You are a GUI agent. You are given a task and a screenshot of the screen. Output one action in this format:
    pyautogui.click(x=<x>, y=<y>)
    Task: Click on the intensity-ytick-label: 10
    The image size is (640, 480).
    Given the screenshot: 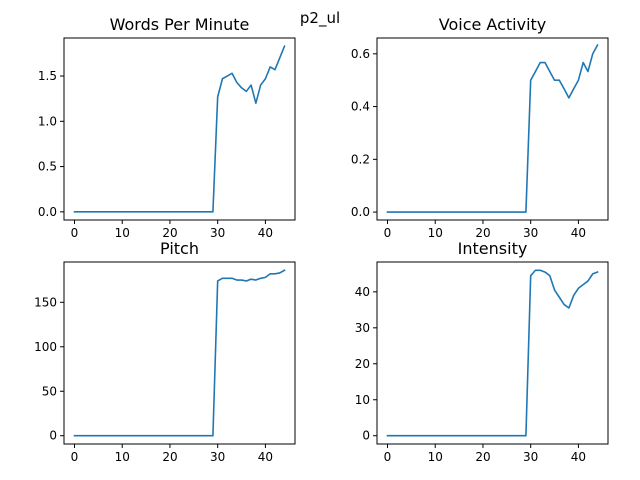 What is the action you would take?
    pyautogui.click(x=362, y=400)
    